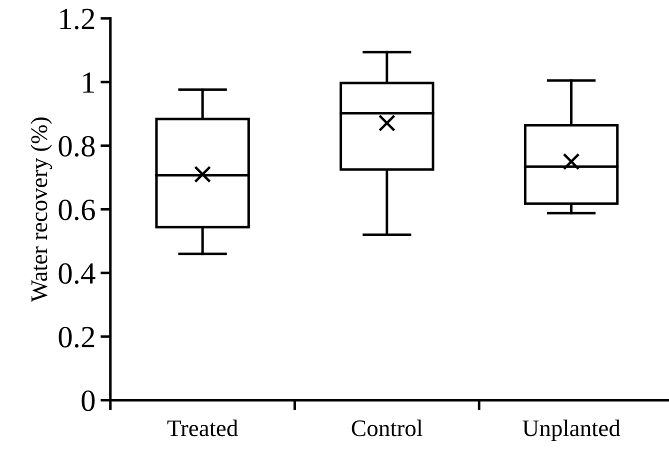 The height and width of the screenshot is (460, 669). Describe the element at coordinates (77, 273) in the screenshot. I see `y-tick-label: 0.4` at that location.